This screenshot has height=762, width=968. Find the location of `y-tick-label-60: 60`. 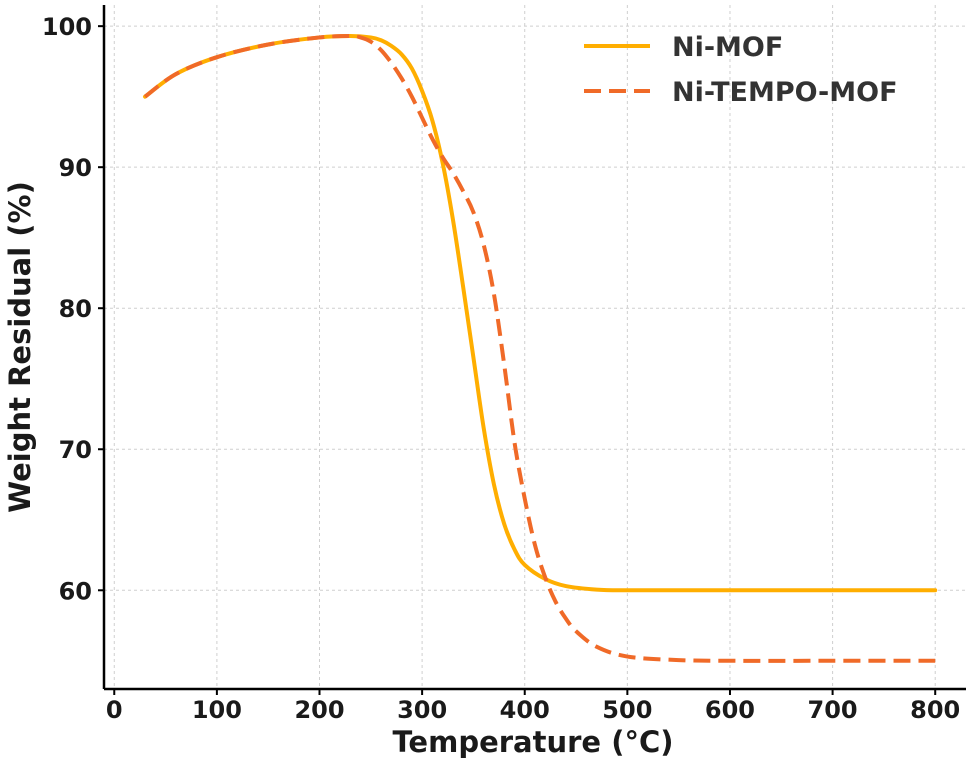

y-tick-label-60: 60 is located at coordinates (75, 591).